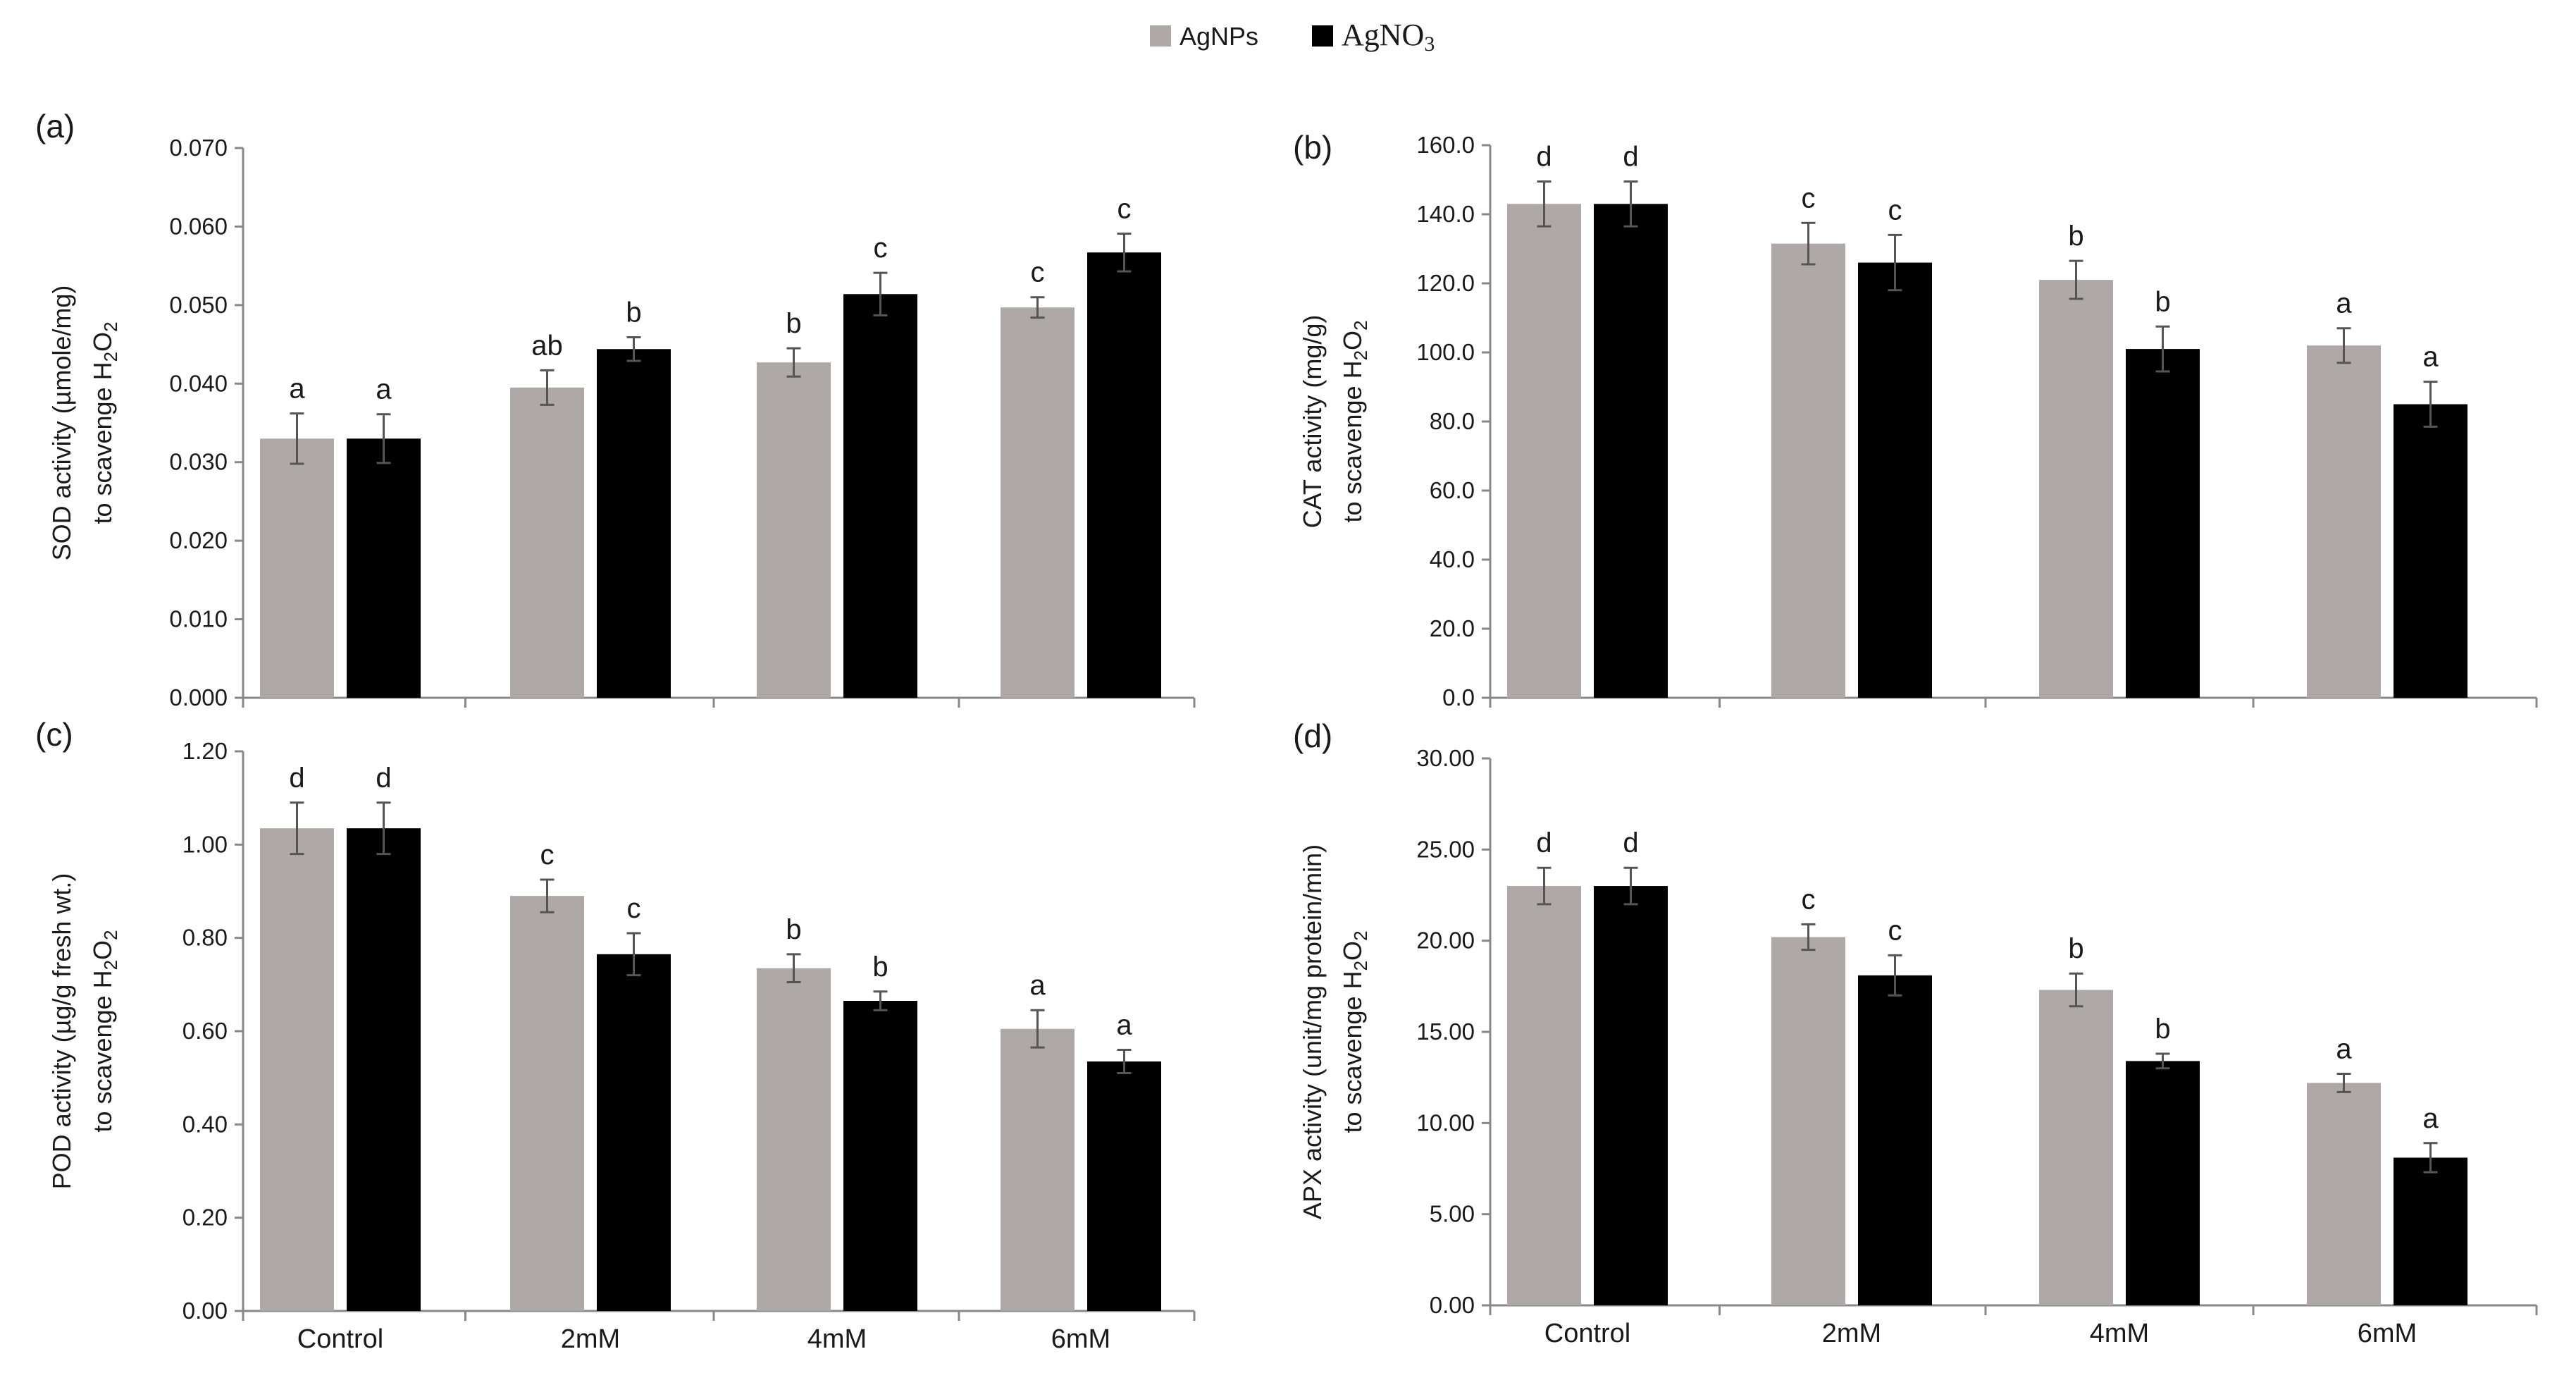  I want to click on legend-label-0: AgNPs, so click(1218, 36).